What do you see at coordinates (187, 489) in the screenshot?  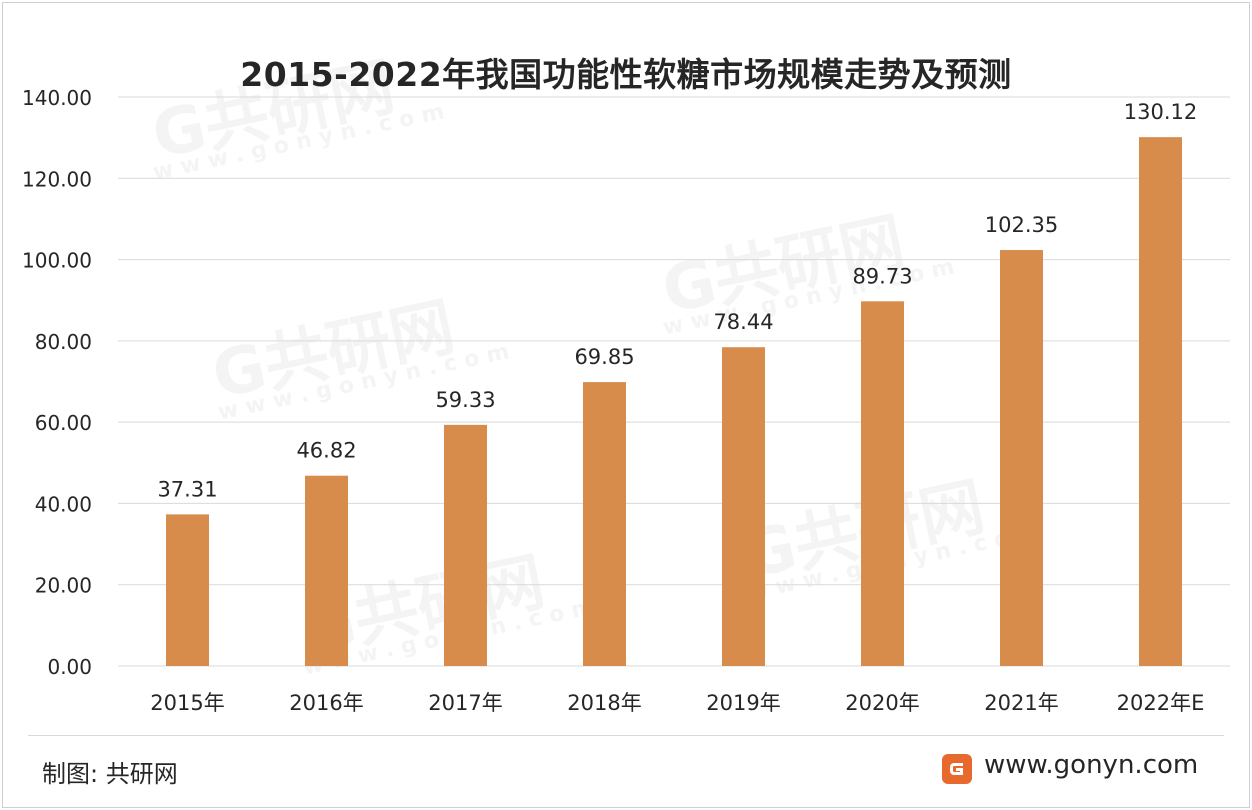 I see `data-label: 37.31` at bounding box center [187, 489].